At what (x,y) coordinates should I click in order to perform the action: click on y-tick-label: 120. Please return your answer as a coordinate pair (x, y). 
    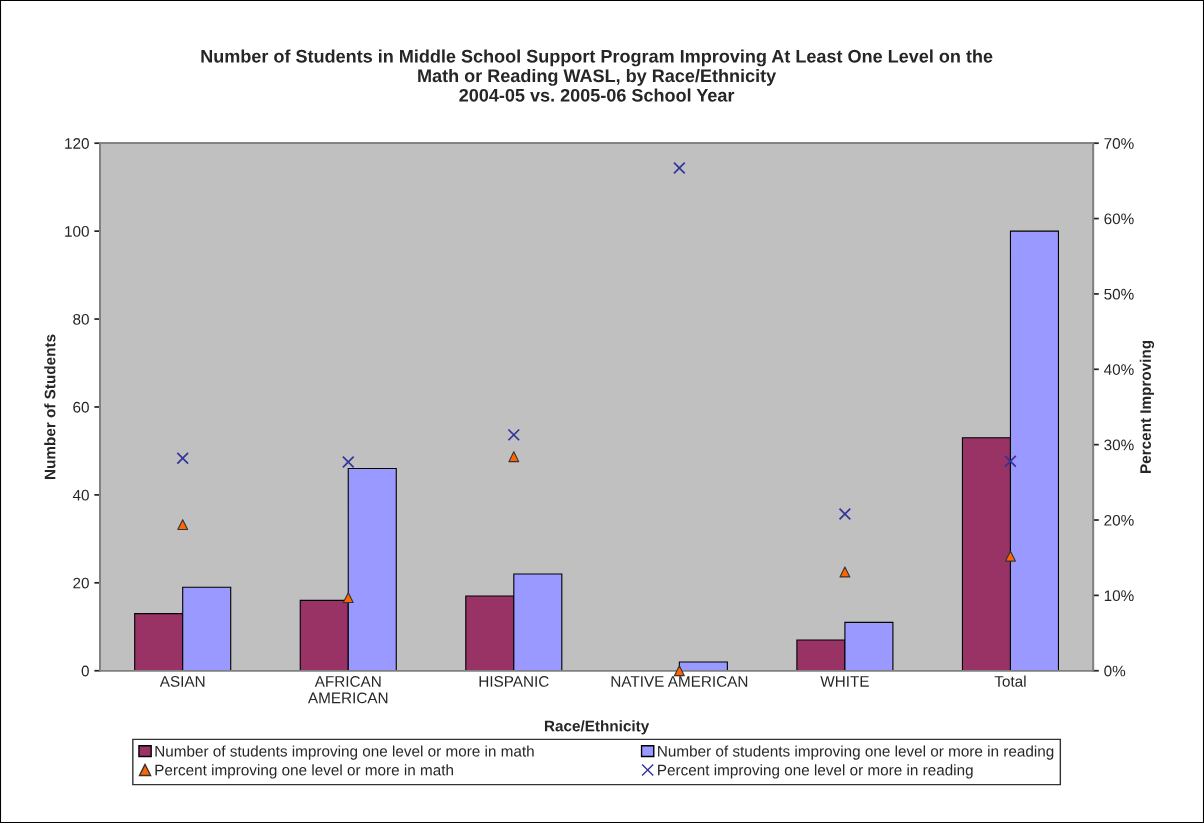
    Looking at the image, I should click on (77, 143).